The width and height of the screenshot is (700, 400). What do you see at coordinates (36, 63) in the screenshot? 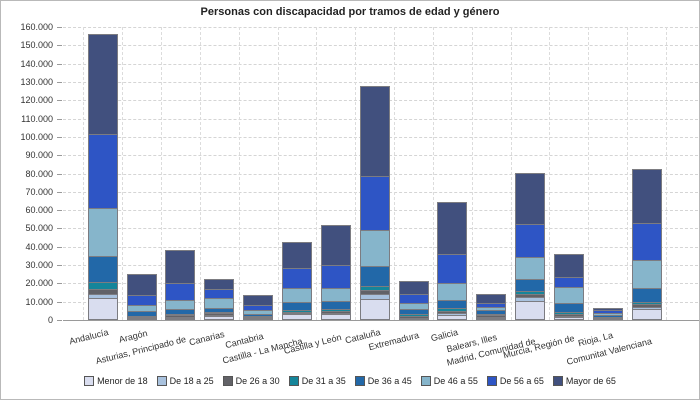
I see `y-axis-tick-label: 140.000` at bounding box center [36, 63].